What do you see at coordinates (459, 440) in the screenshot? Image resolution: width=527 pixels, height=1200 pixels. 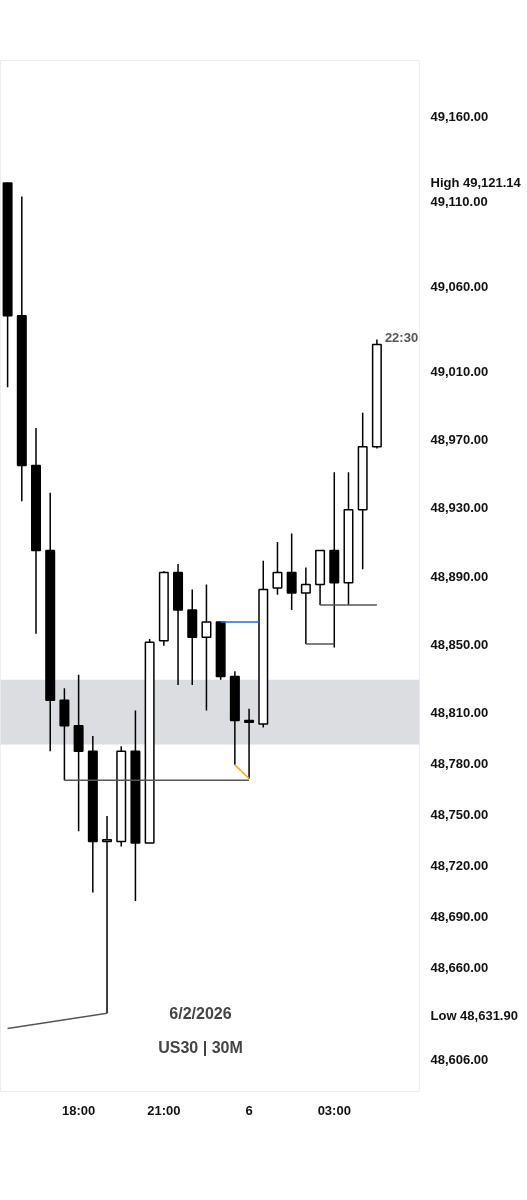 I see `y-tick-label: 48,970.00` at bounding box center [459, 440].